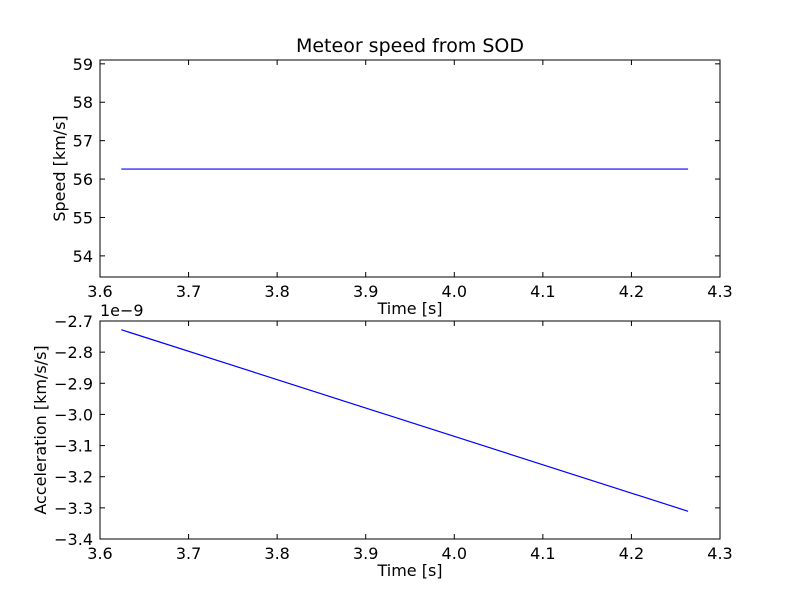 This screenshot has width=800, height=600. I want to click on y-tick-label: −3.3, so click(73, 508).